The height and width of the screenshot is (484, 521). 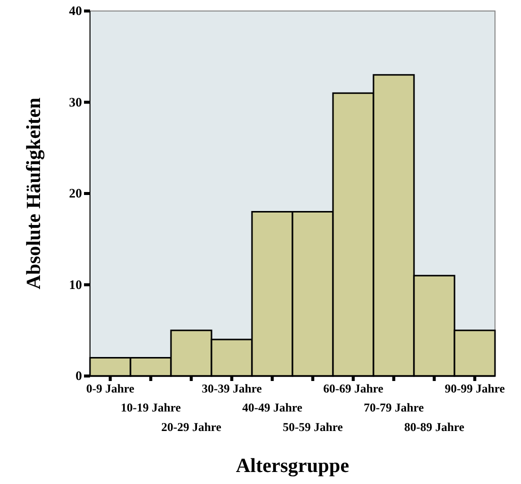 I want to click on x-tick-label: 20-29 Jahre, so click(x=191, y=427).